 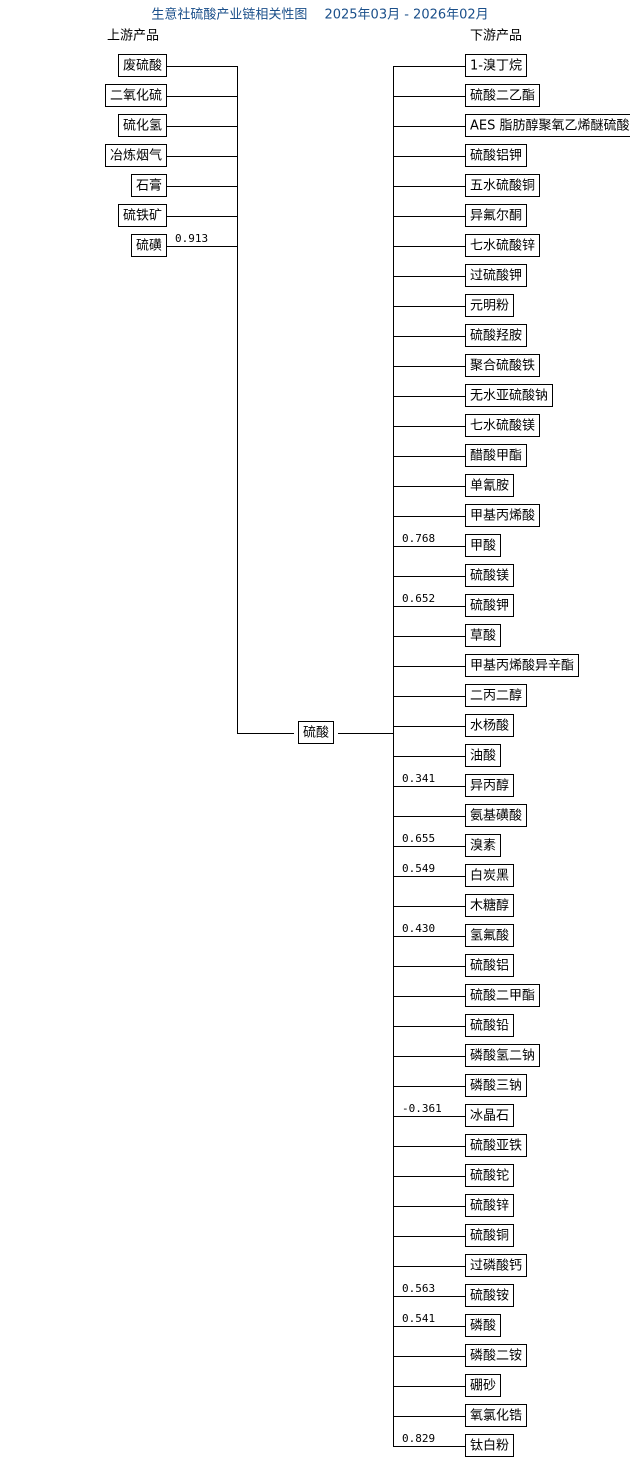 What do you see at coordinates (496, 156) in the screenshot?
I see `downstream-node: 硫酸铝钾` at bounding box center [496, 156].